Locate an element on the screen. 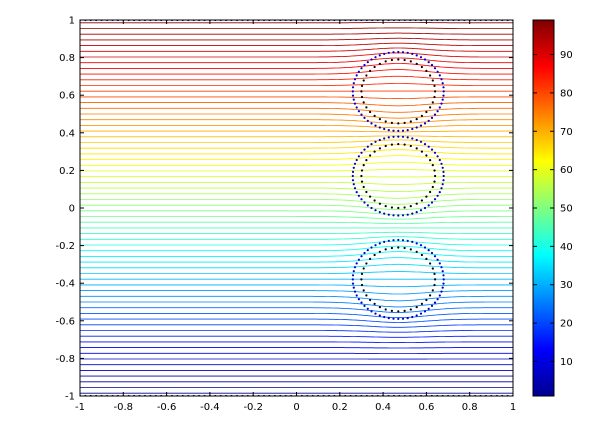 The width and height of the screenshot is (615, 433). colorbar-tick-label: 20 is located at coordinates (566, 324).